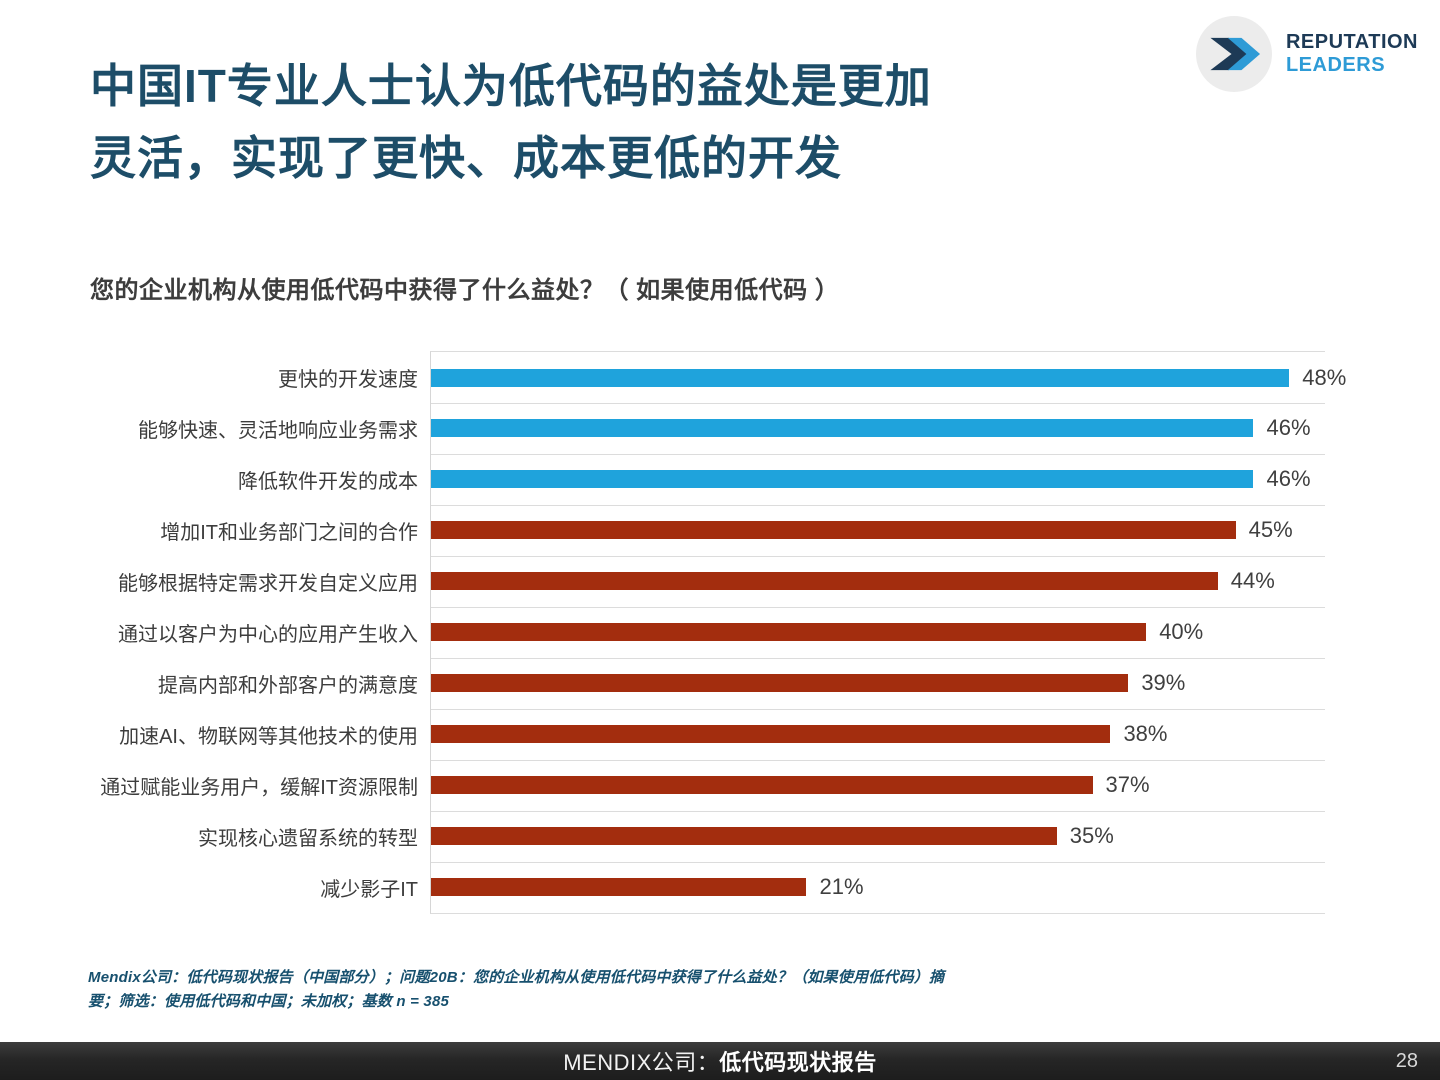 Image resolution: width=1440 pixels, height=1080 pixels. I want to click on category-label: 增加IT和业务部门之间的合作, so click(289, 533).